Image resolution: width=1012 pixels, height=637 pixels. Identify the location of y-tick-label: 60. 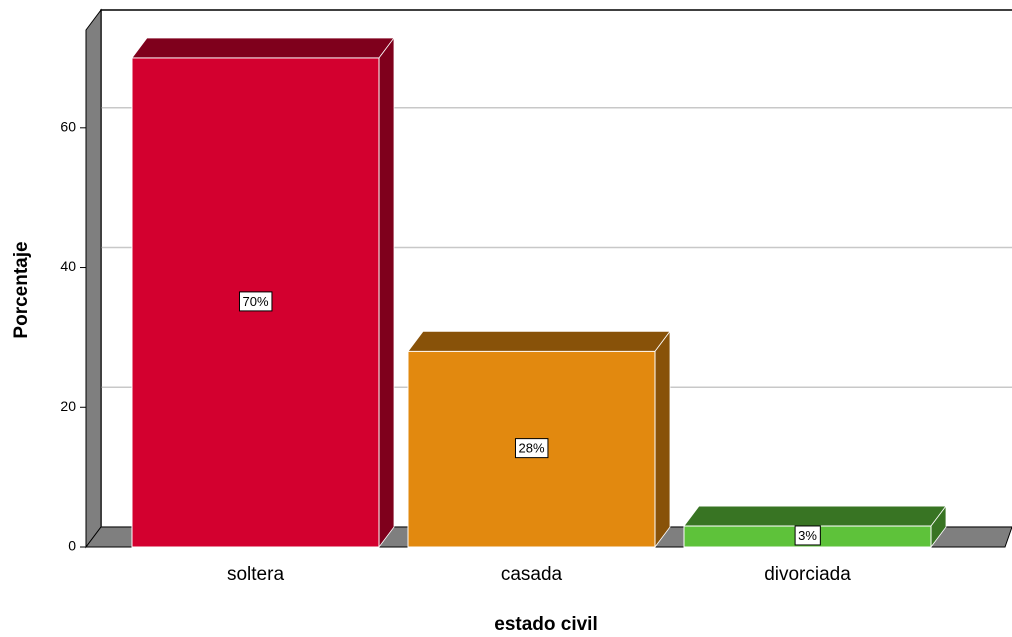
(68, 127).